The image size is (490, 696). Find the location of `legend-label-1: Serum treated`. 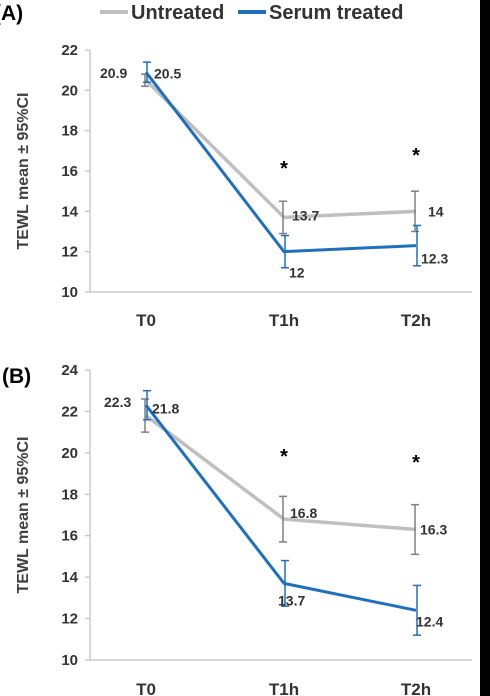

legend-label-1: Serum treated is located at coordinates (336, 13).